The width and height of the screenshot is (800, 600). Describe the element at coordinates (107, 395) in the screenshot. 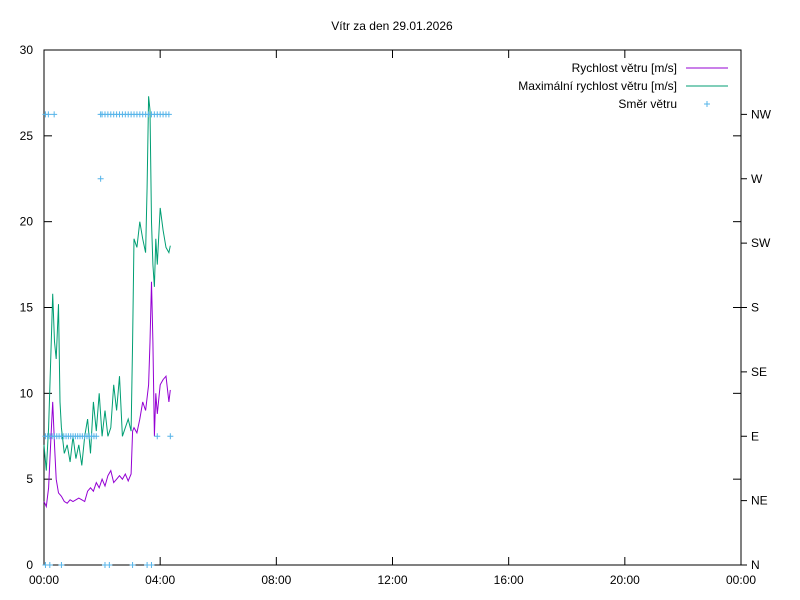

I see `series-1-line` at that location.